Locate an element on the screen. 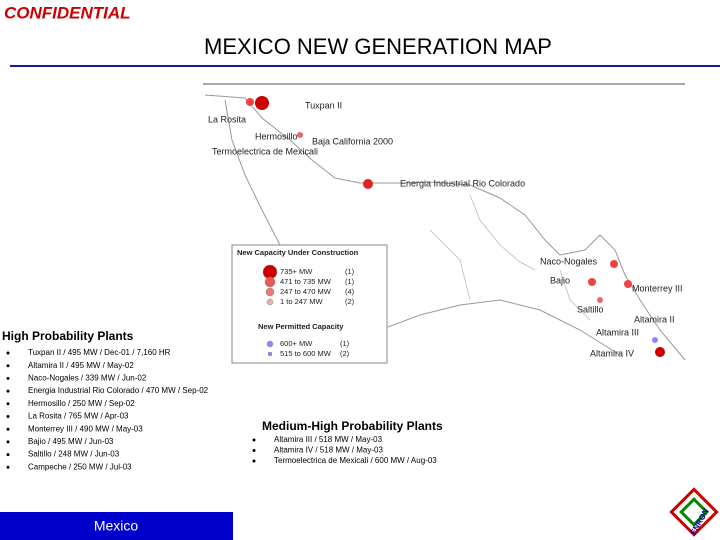  legend-label: 247 to 470 MW is located at coordinates (306, 291).